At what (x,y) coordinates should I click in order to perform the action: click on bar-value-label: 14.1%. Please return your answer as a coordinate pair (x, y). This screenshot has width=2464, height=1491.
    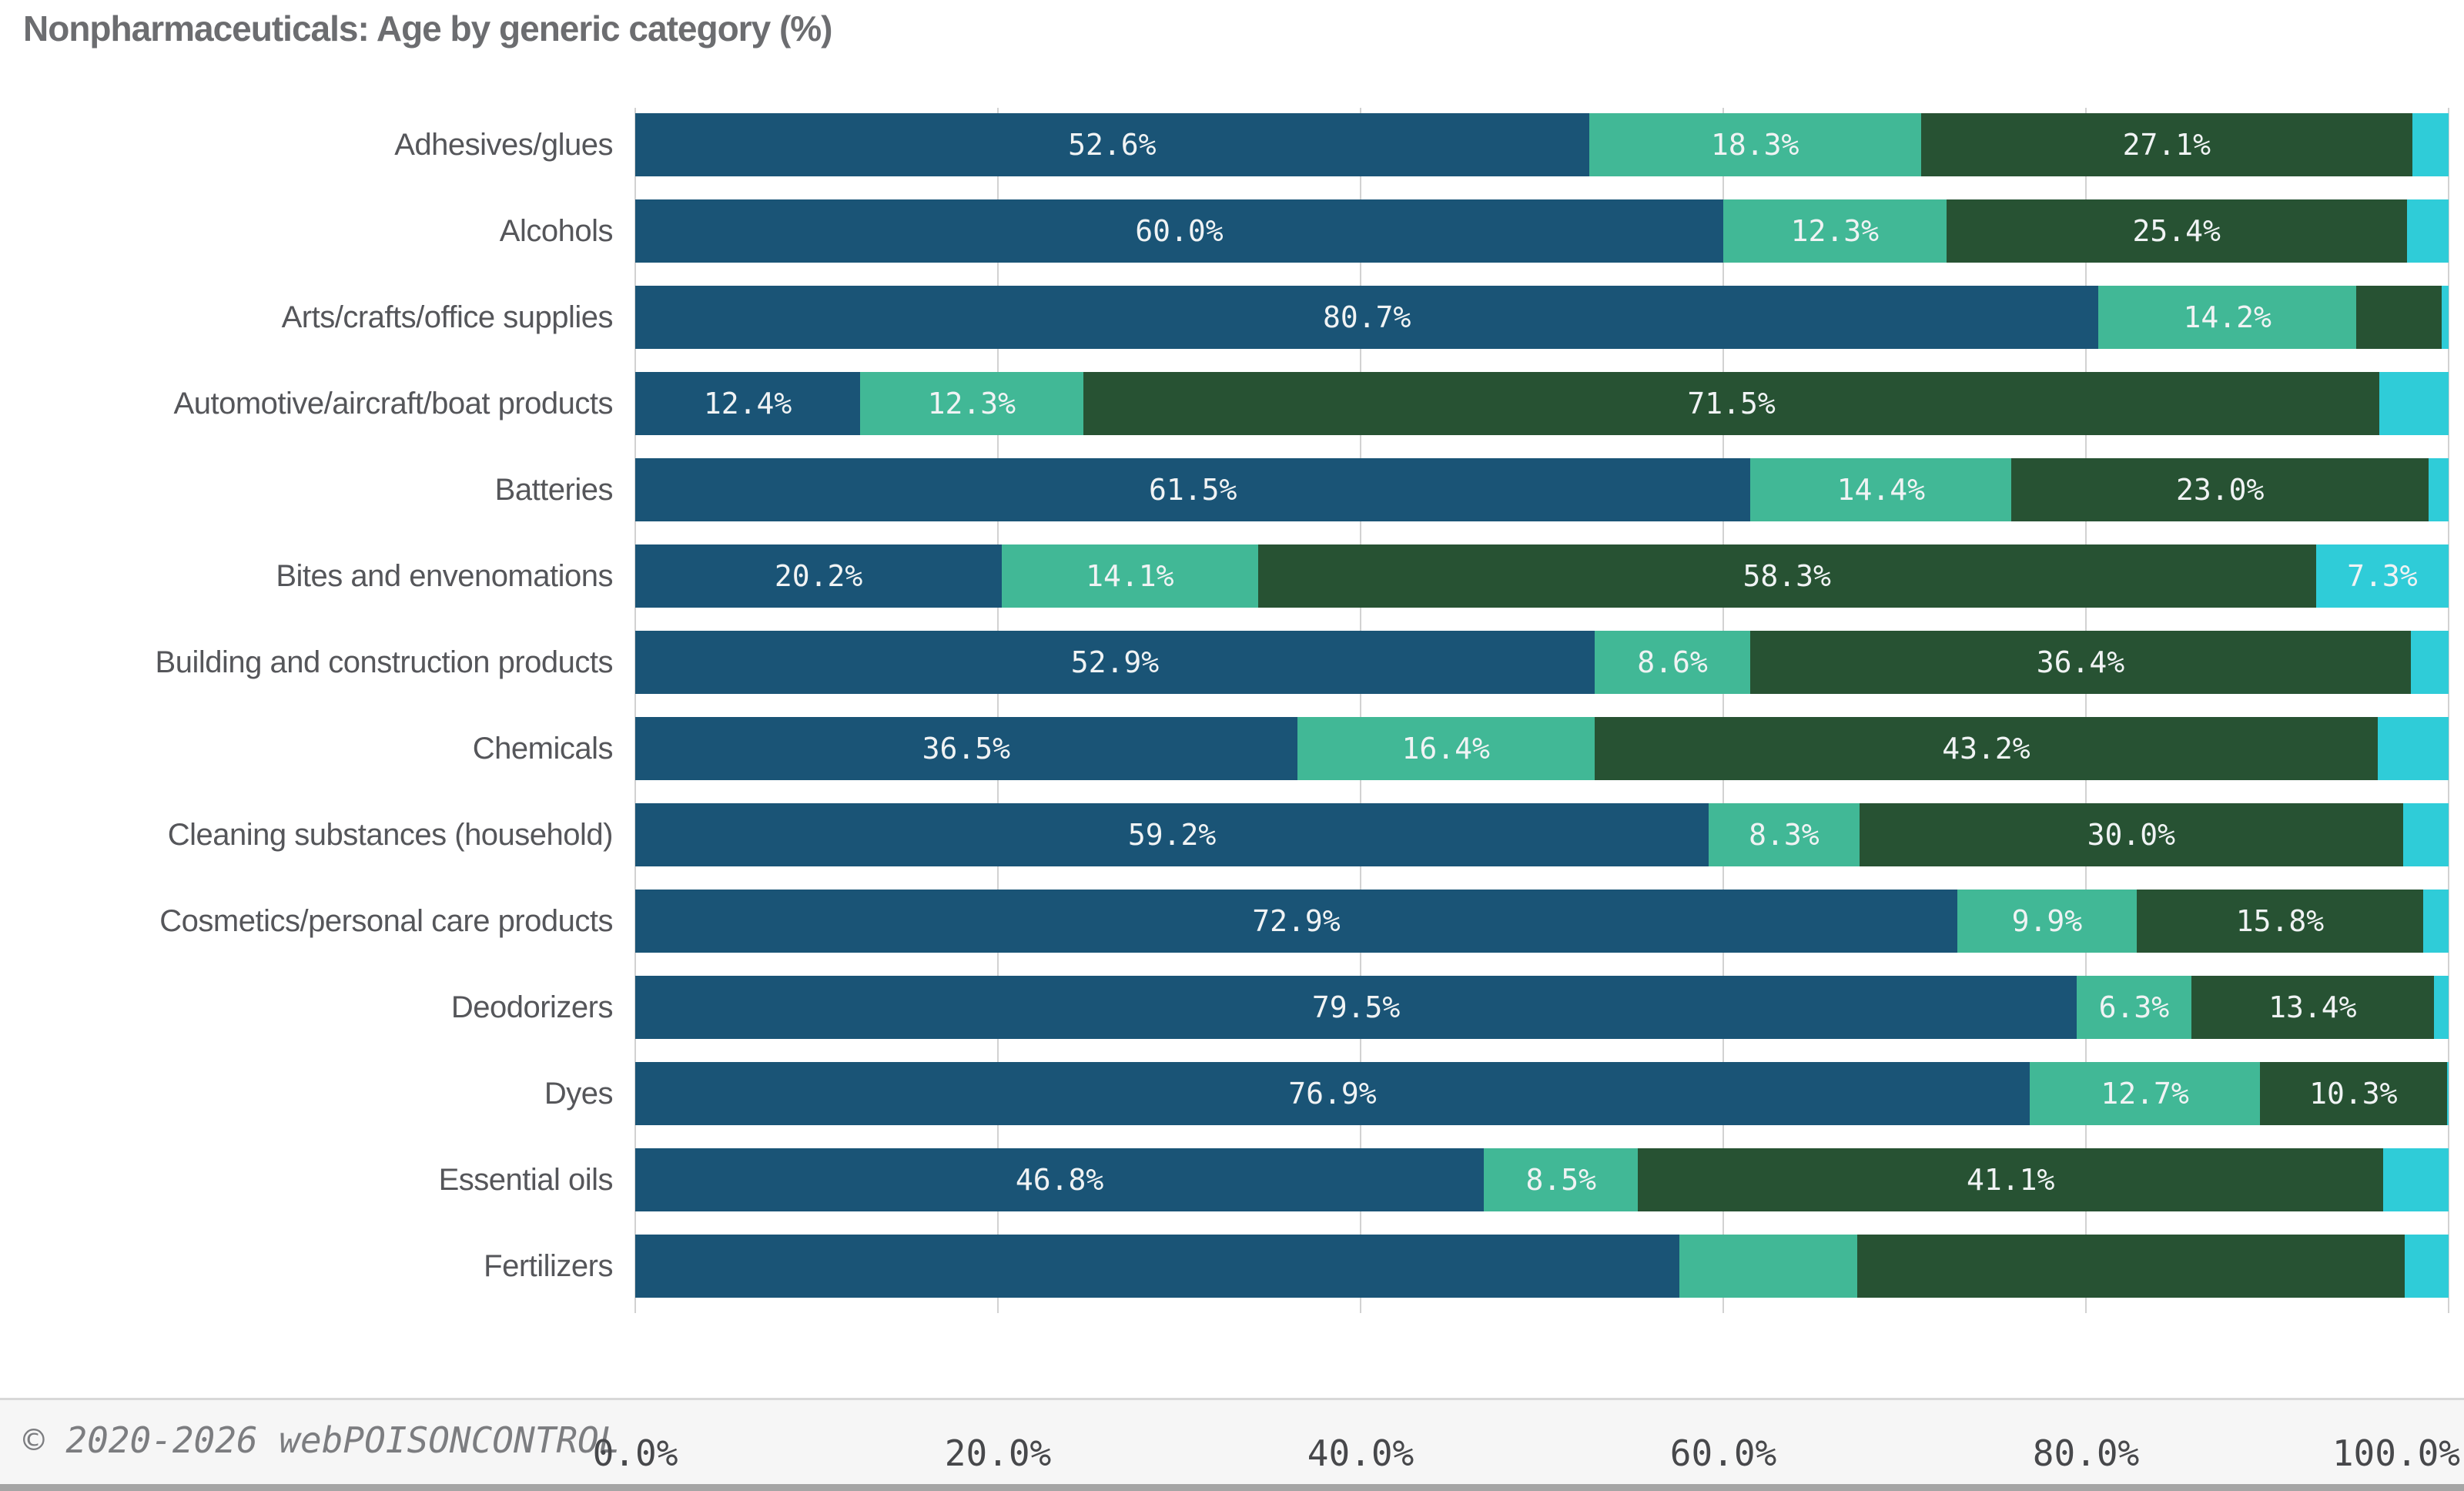
    Looking at the image, I should click on (1130, 576).